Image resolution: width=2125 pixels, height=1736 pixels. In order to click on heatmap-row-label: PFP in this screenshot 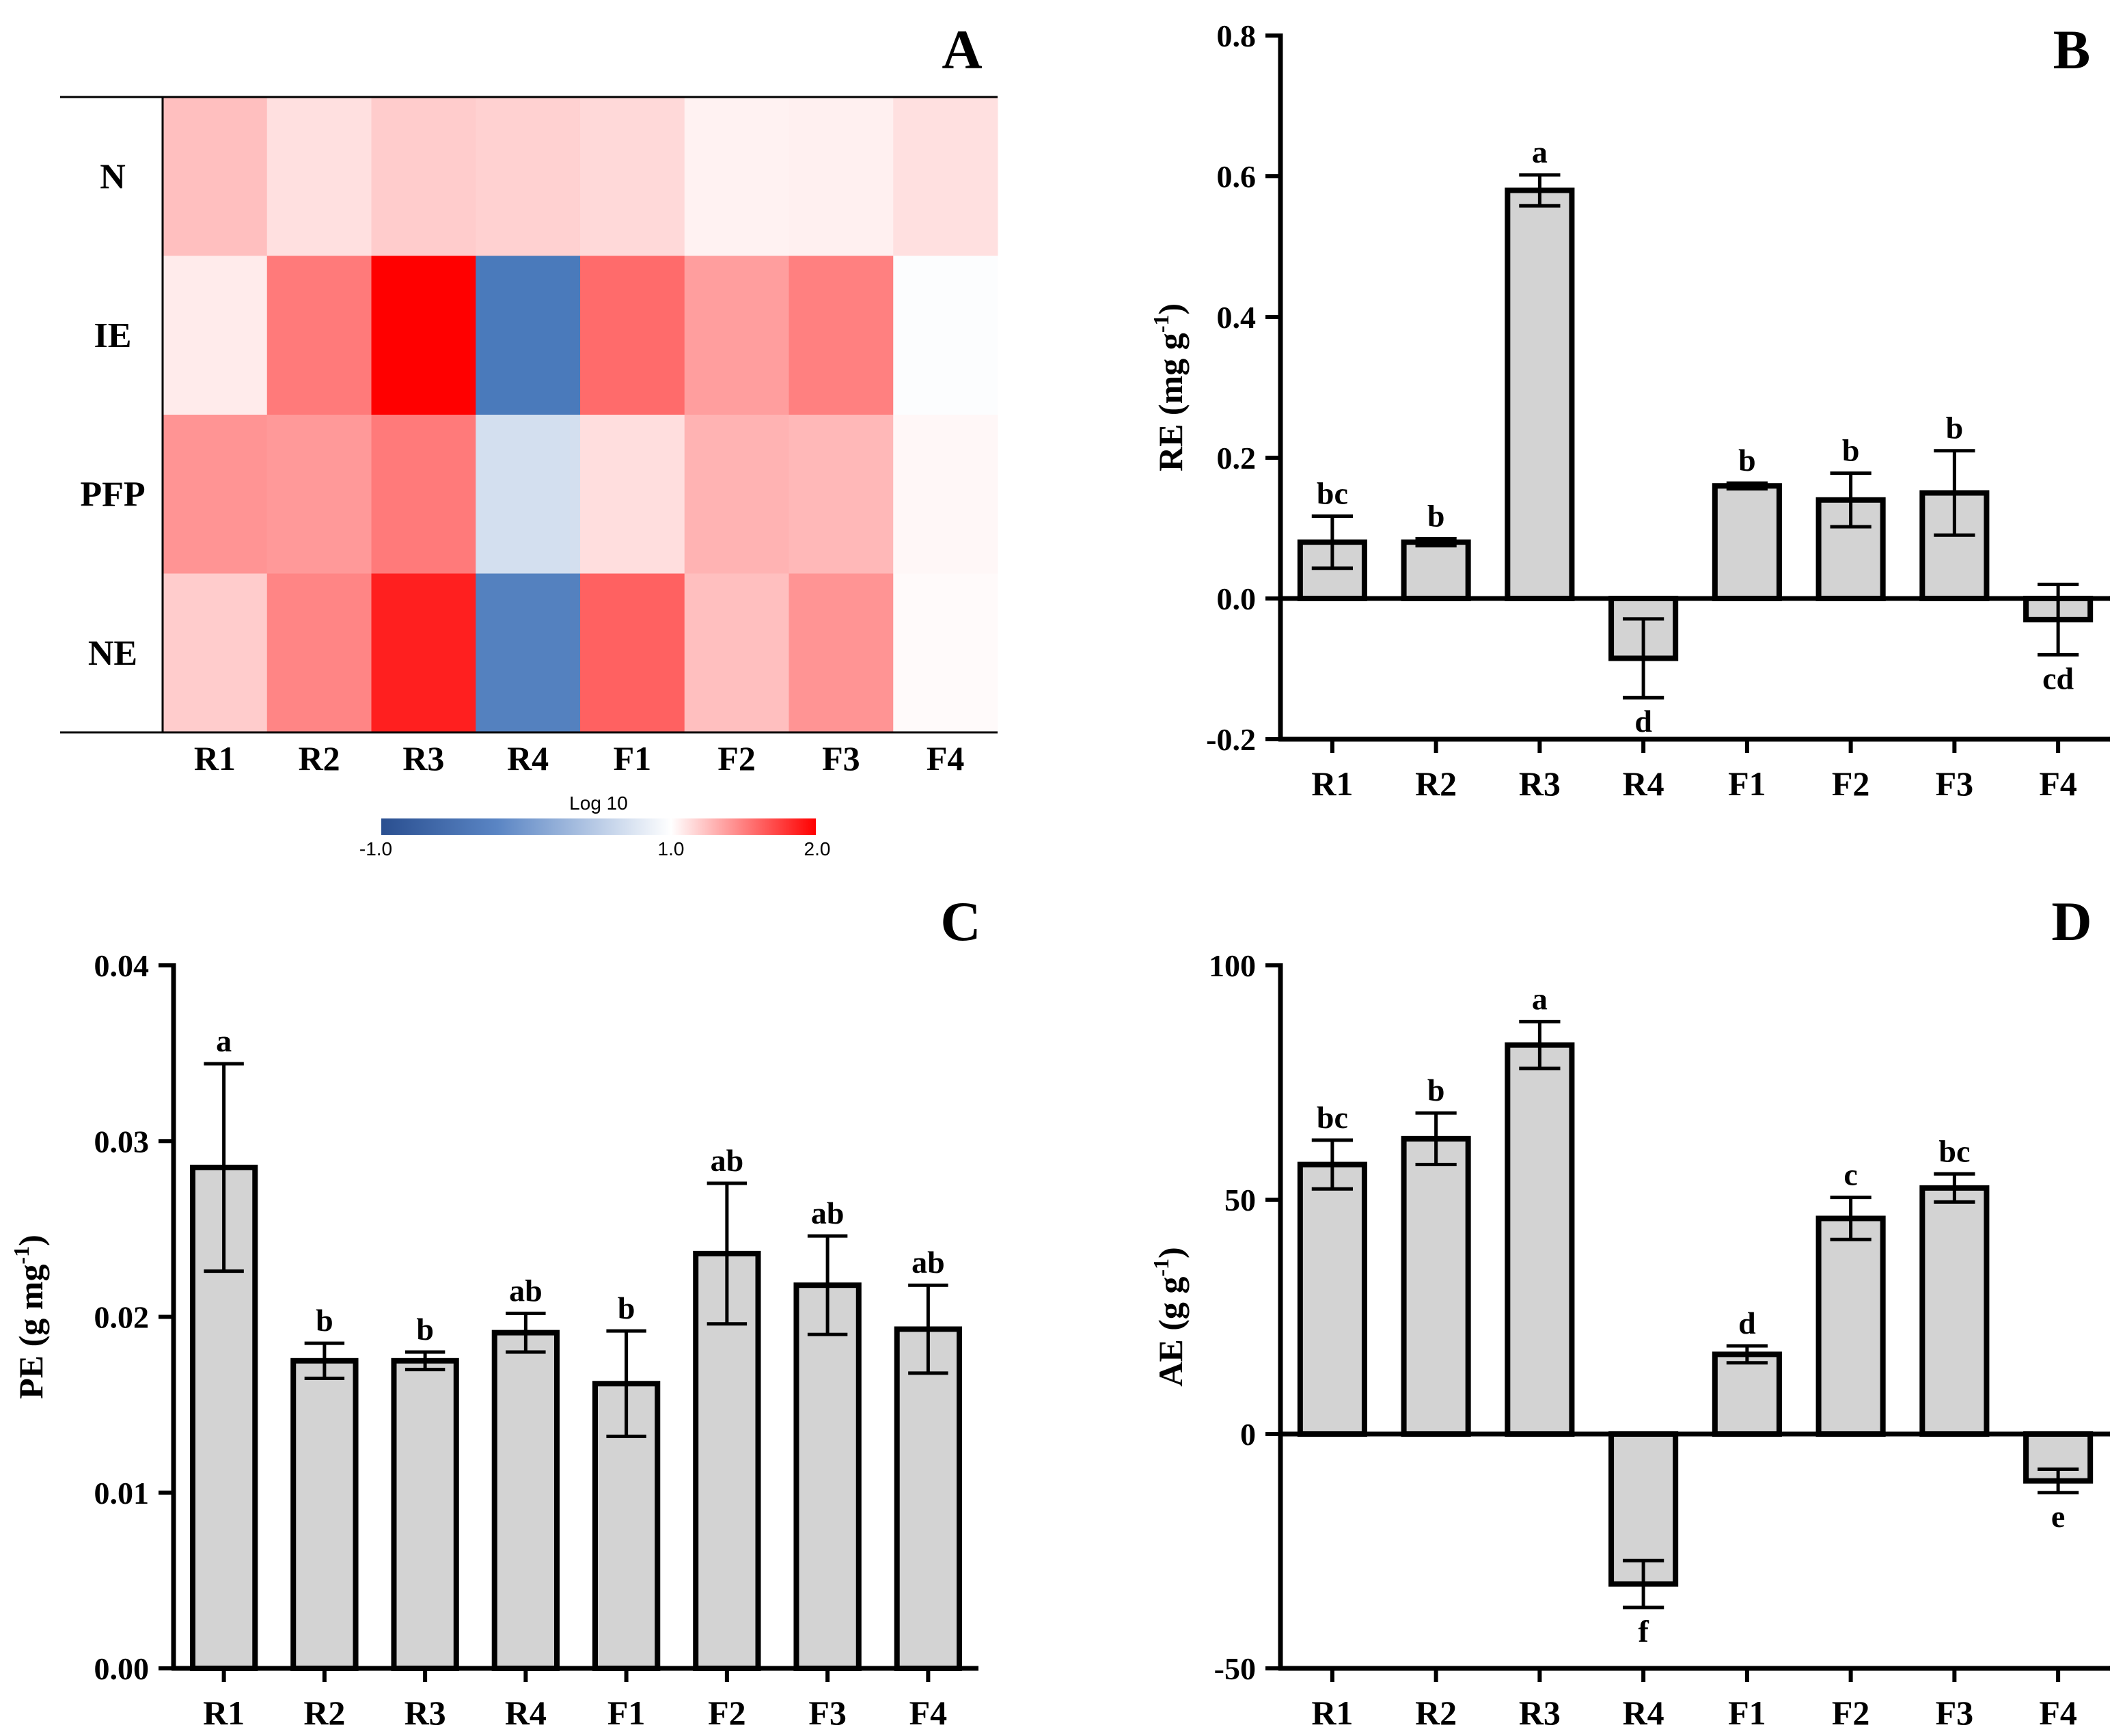, I will do `click(112, 494)`.